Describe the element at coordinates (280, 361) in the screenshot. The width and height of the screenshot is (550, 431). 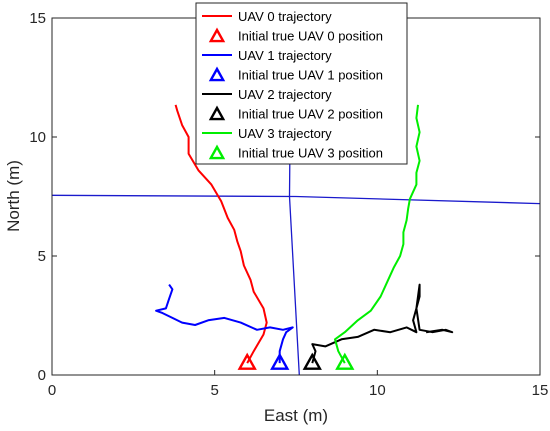
I see `uav-1-initial-marker` at that location.